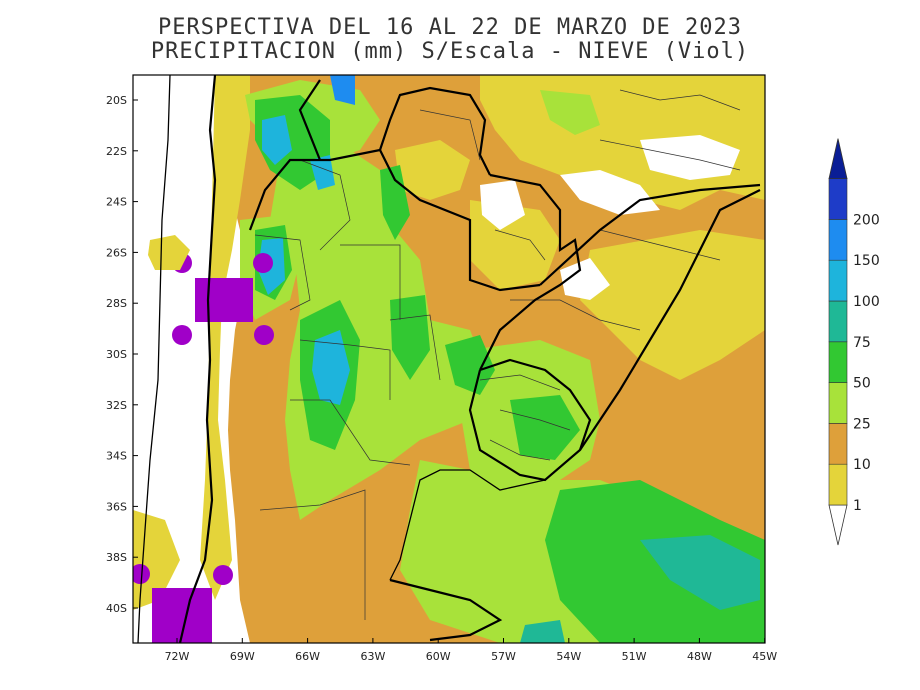 The width and height of the screenshot is (920, 690). Describe the element at coordinates (116, 506) in the screenshot. I see `lat-tick-label: 36S` at that location.